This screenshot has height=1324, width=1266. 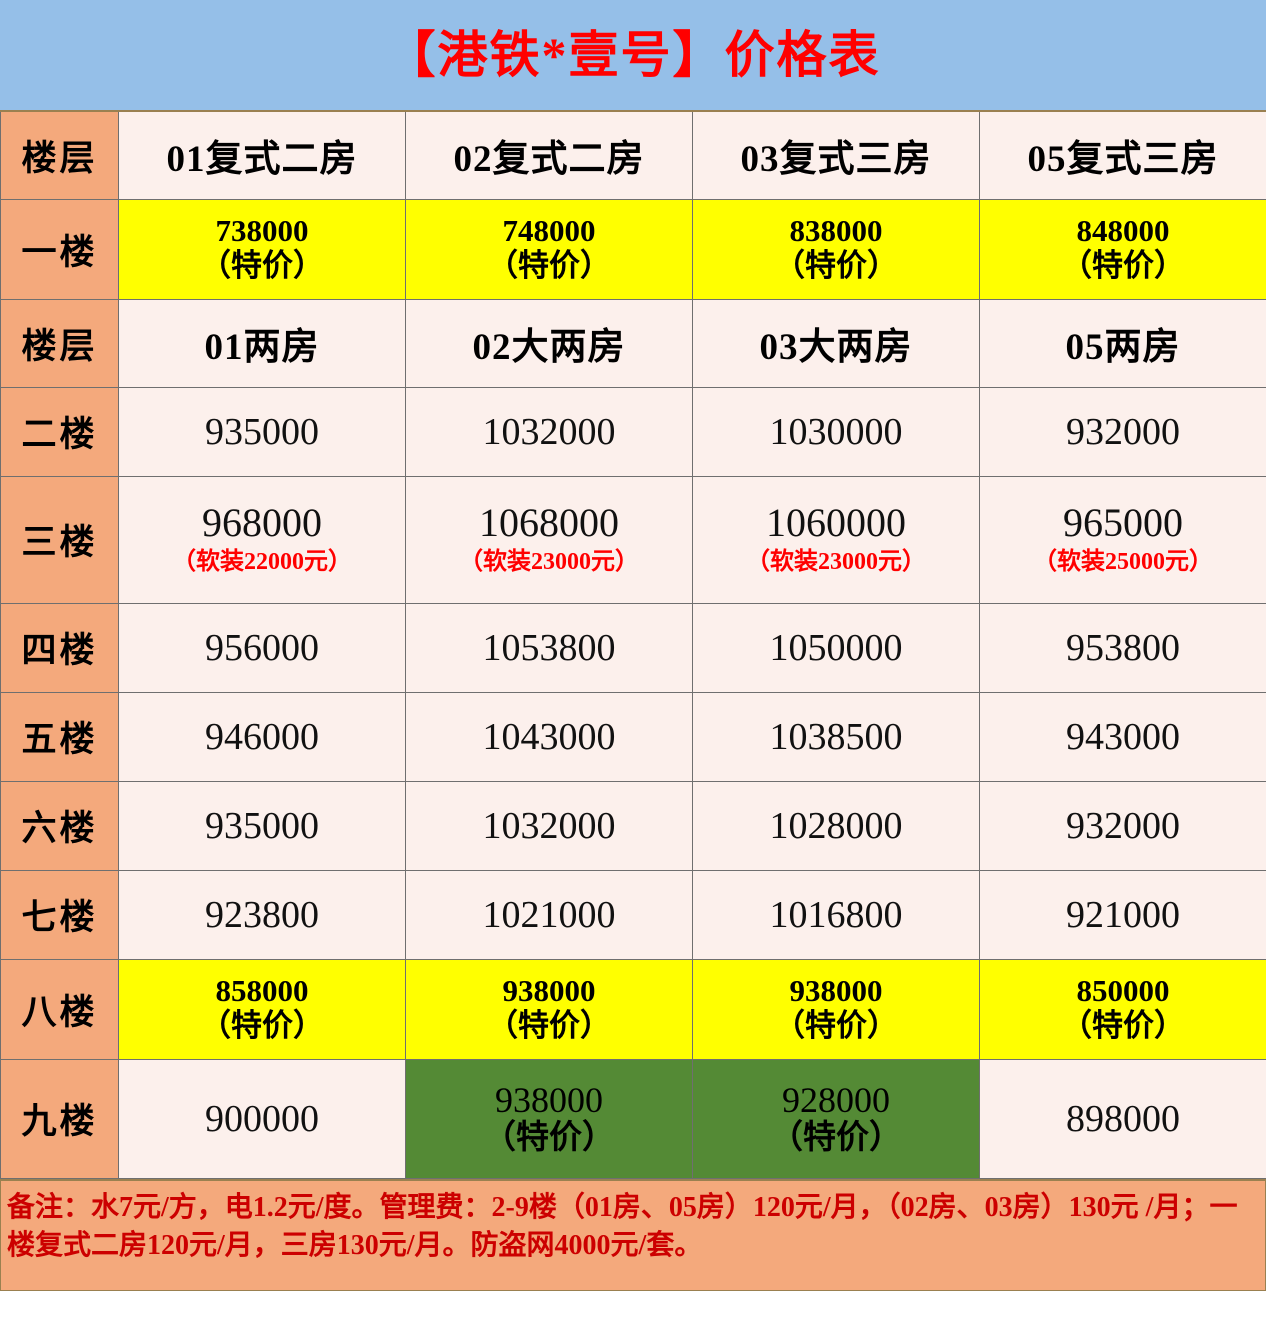 What do you see at coordinates (59, 249) in the screenshot?
I see `row-floor-label: 一楼` at bounding box center [59, 249].